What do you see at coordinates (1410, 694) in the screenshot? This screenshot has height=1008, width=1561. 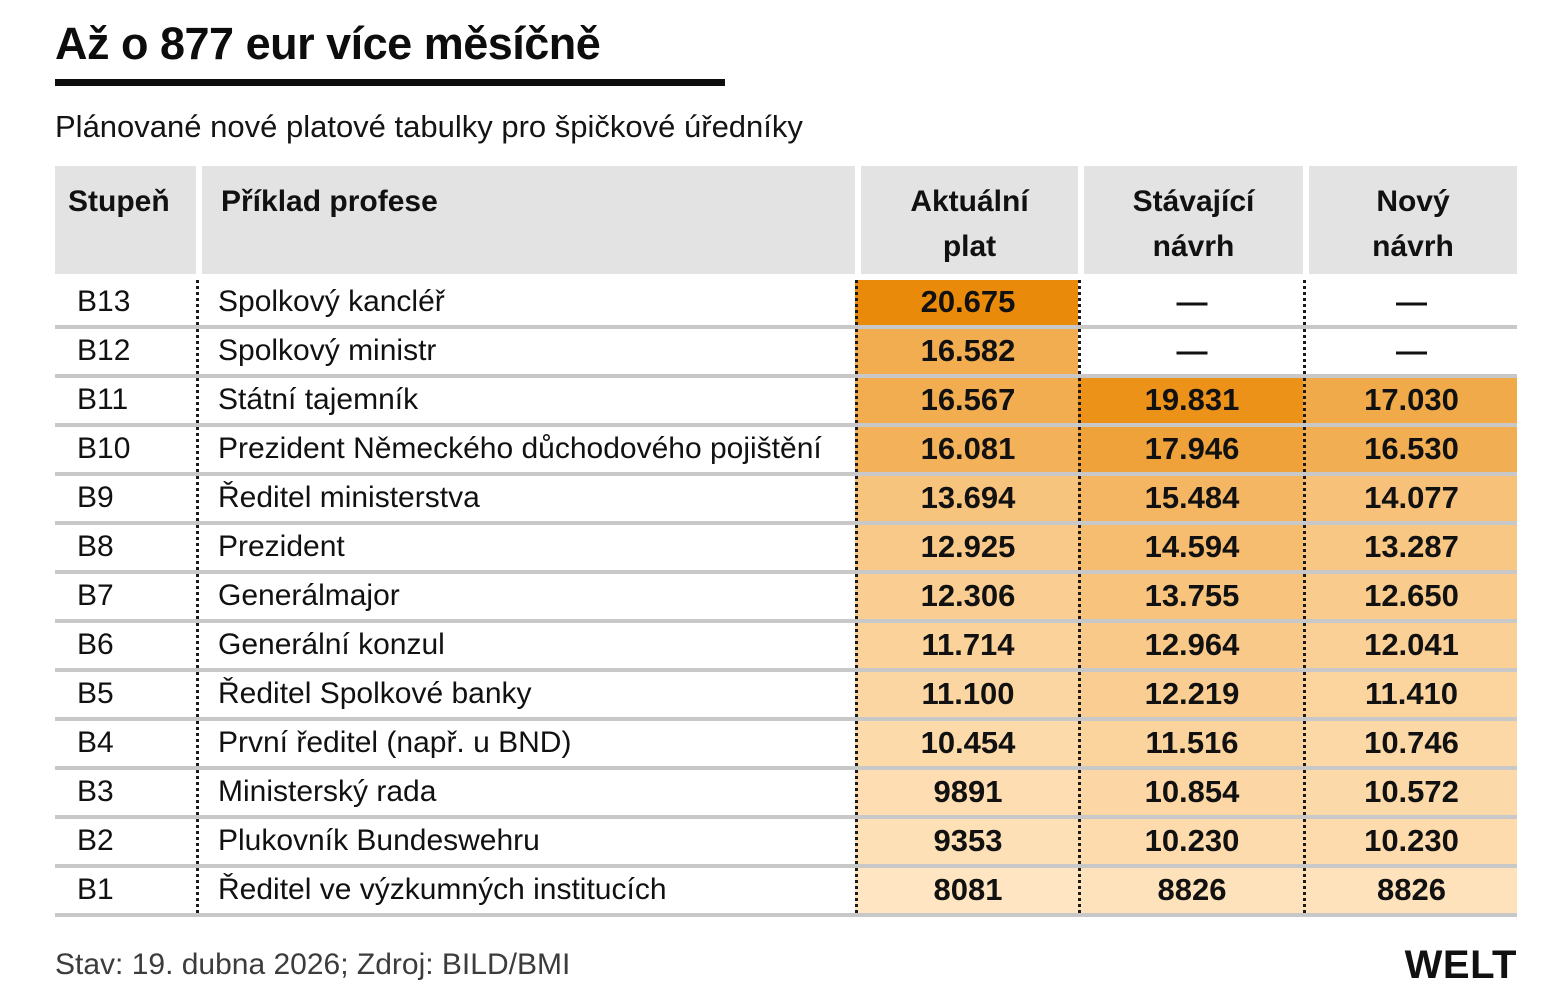 I see `value-cell: 11.410` at bounding box center [1410, 694].